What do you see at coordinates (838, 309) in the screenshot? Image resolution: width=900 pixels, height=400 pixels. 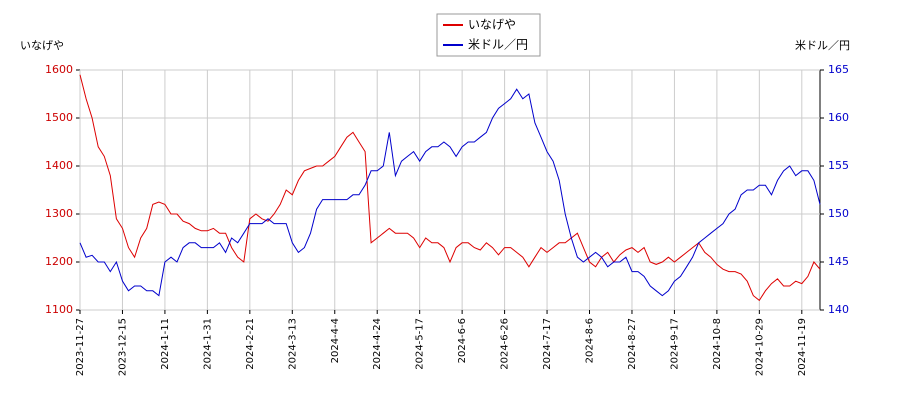 I see `y2-tick-label: 140` at bounding box center [838, 309].